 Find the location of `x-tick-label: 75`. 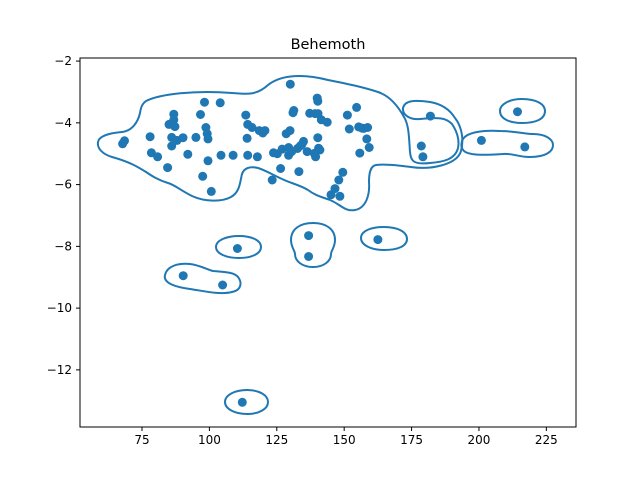

x-tick-label: 75 is located at coordinates (141, 440).